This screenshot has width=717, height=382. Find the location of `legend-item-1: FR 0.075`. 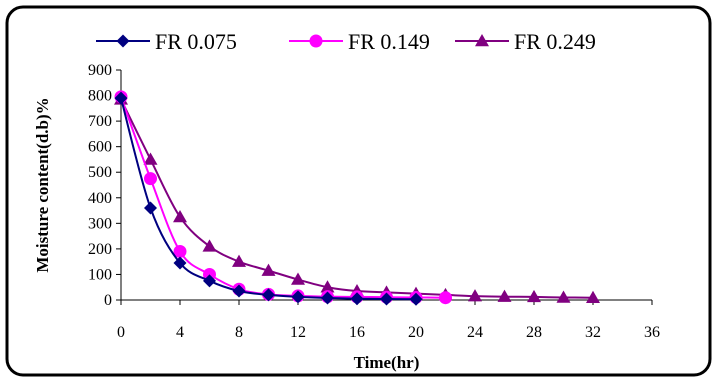

legend-item-1: FR 0.075 is located at coordinates (166, 41).